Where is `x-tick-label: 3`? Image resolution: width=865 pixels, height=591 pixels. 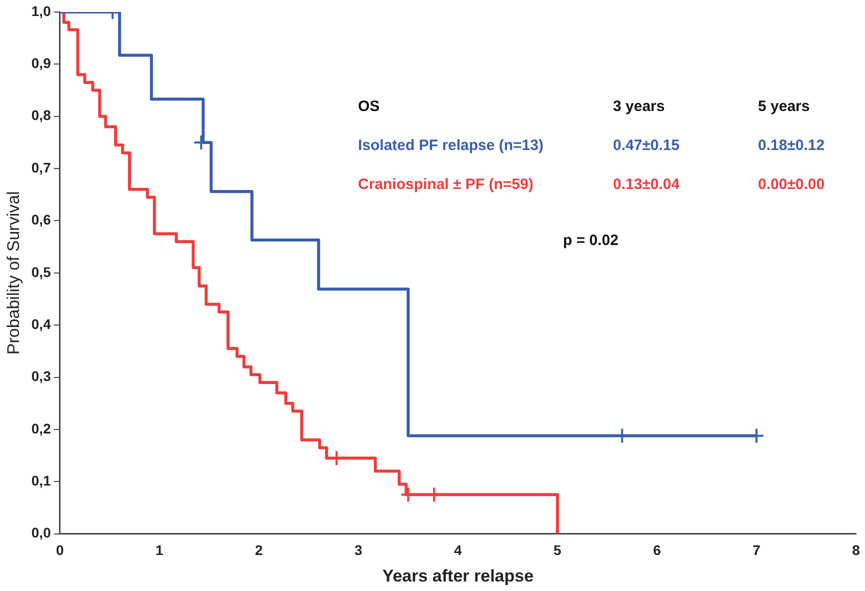 x-tick-label: 3 is located at coordinates (358, 550).